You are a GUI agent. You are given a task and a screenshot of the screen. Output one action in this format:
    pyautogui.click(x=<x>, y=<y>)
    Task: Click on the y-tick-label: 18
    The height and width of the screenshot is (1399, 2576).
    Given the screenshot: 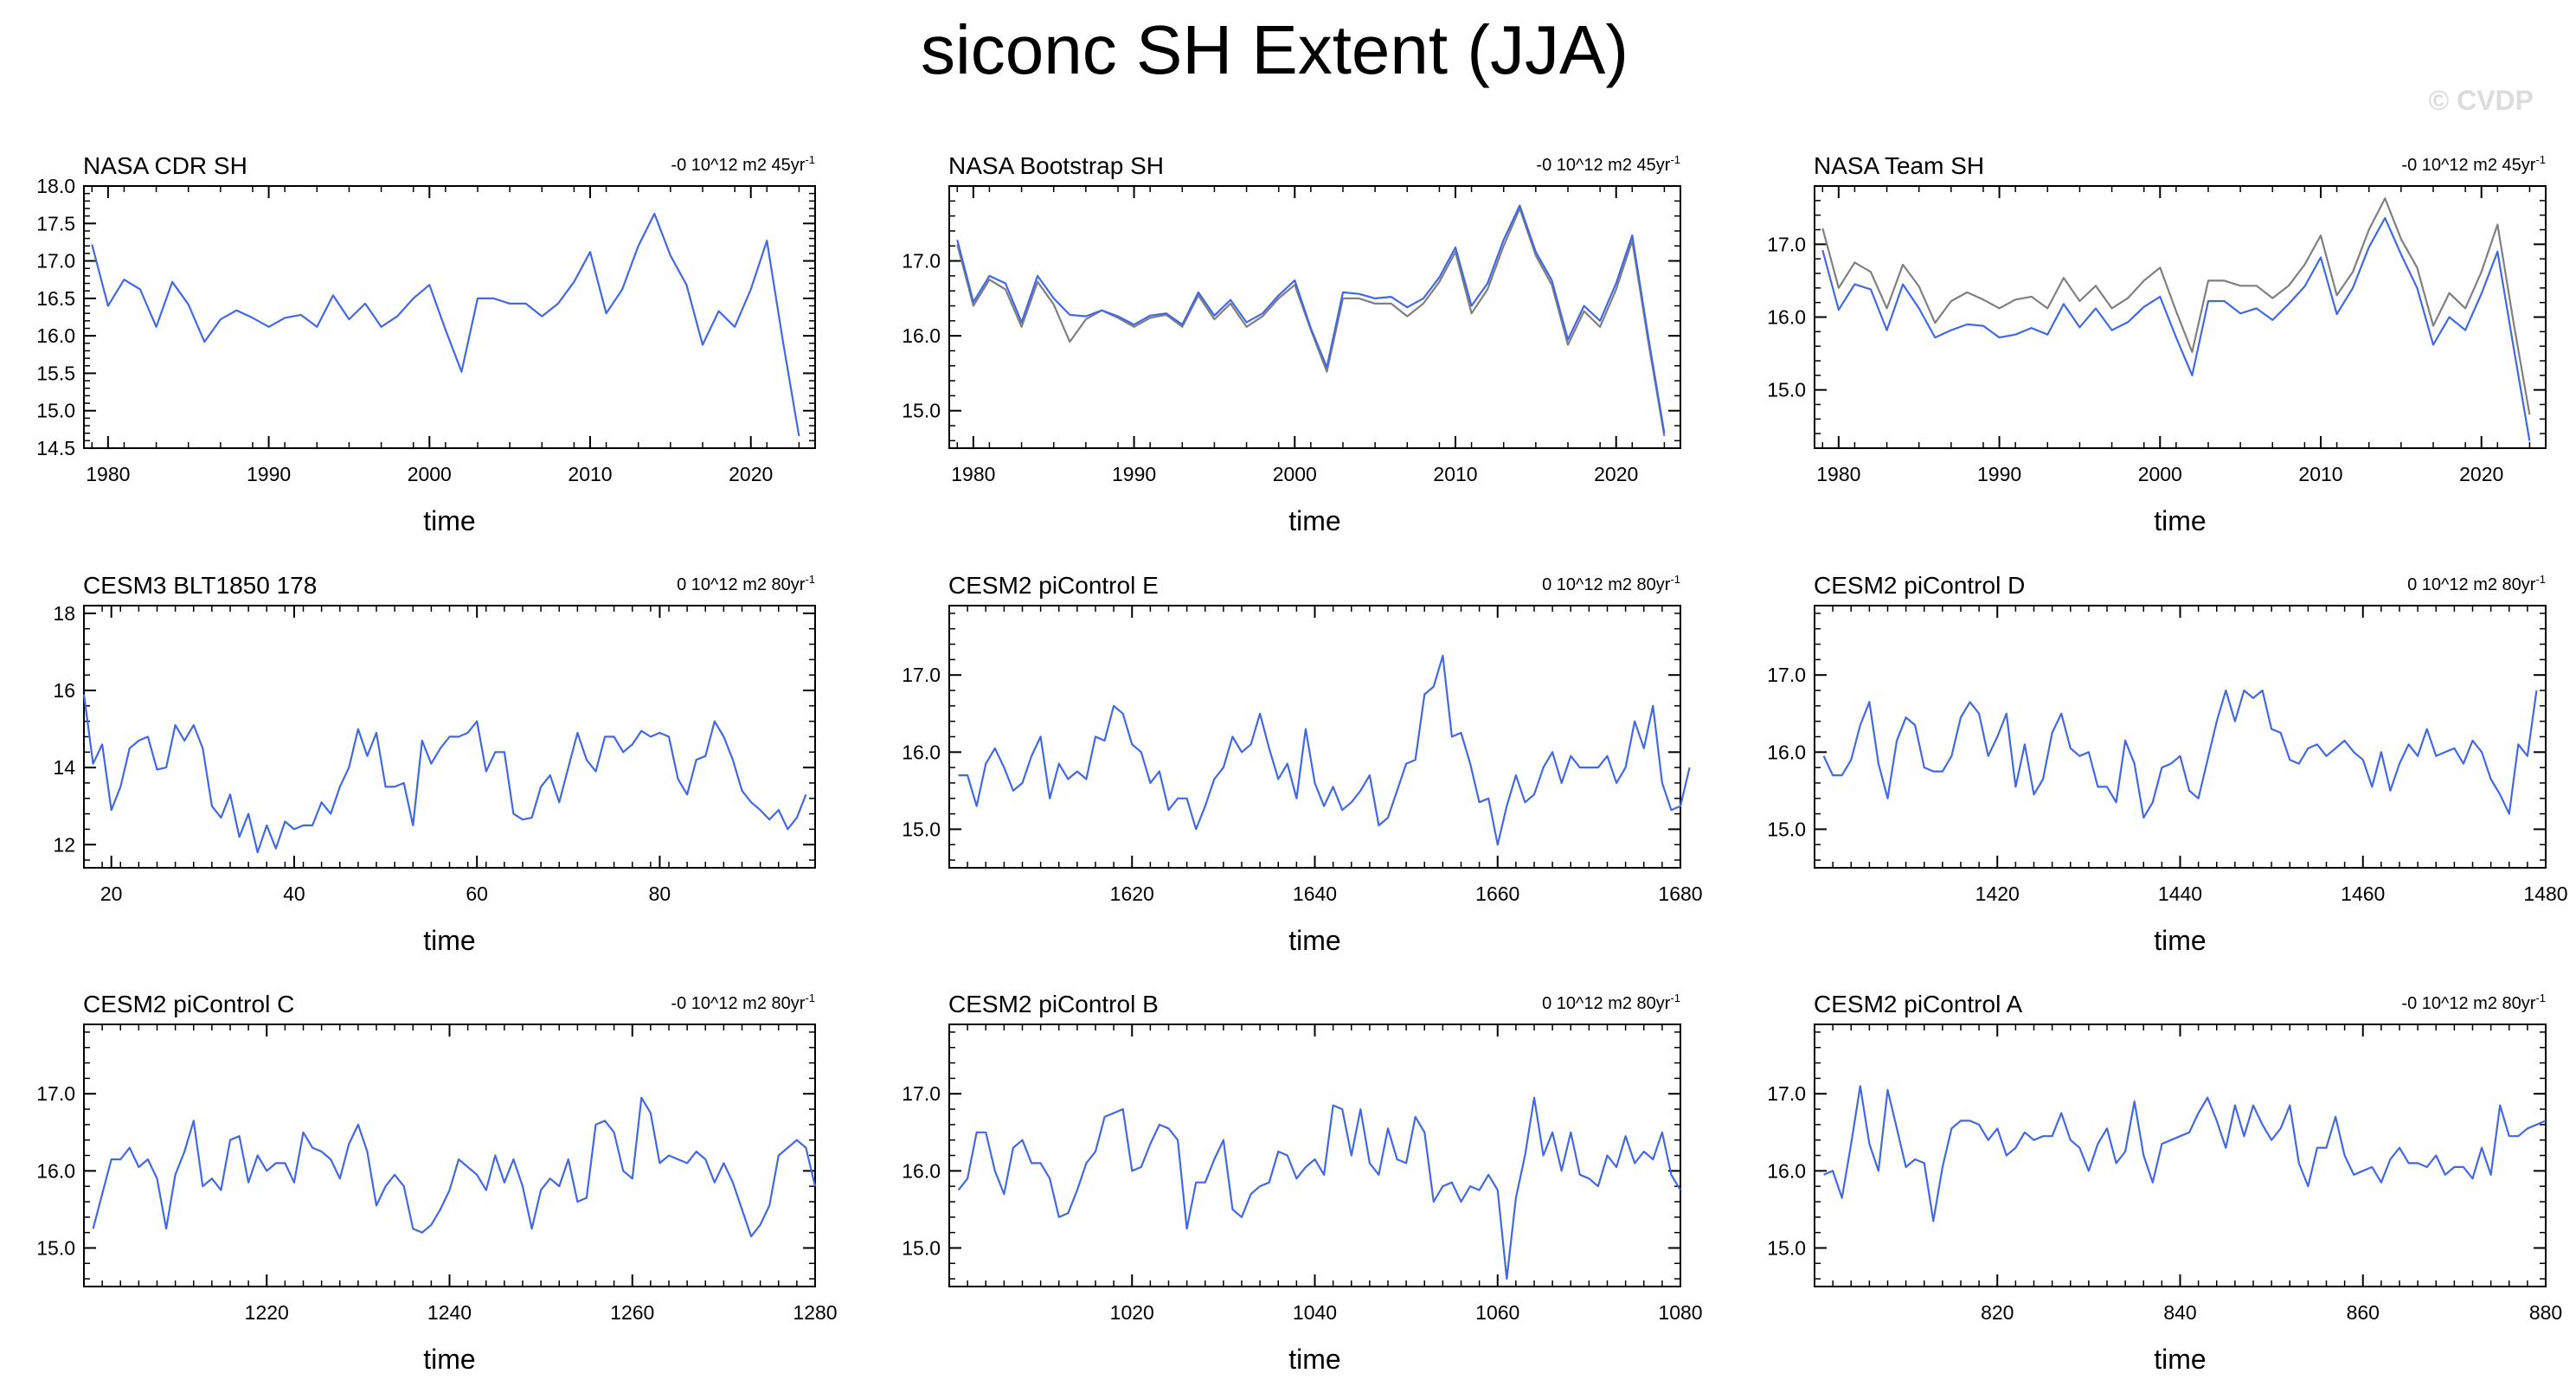 What is the action you would take?
    pyautogui.click(x=64, y=613)
    